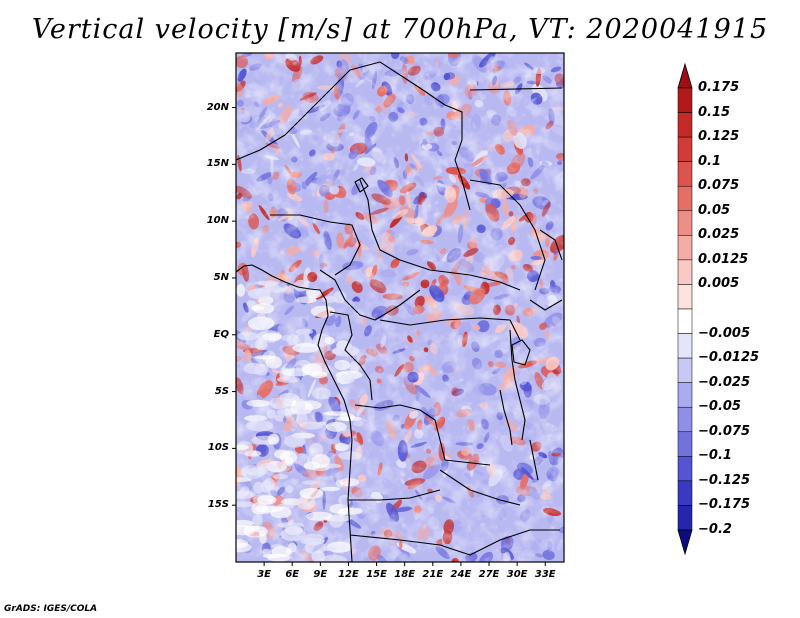 The image size is (800, 618). I want to click on border-sudan, so click(507, 235).